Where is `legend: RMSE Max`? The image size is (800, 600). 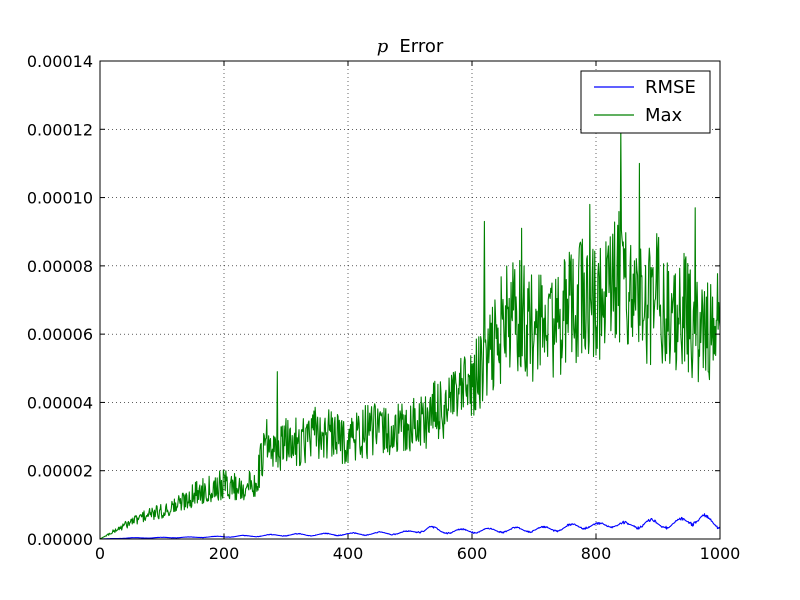
legend: RMSE Max is located at coordinates (645, 102).